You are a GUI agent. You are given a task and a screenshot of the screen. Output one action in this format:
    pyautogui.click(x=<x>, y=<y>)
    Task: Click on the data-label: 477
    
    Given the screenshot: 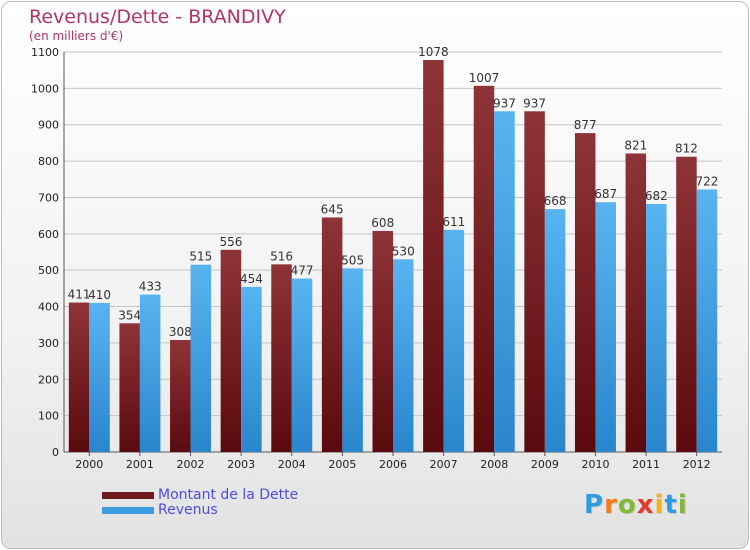 What is the action you would take?
    pyautogui.click(x=302, y=271)
    